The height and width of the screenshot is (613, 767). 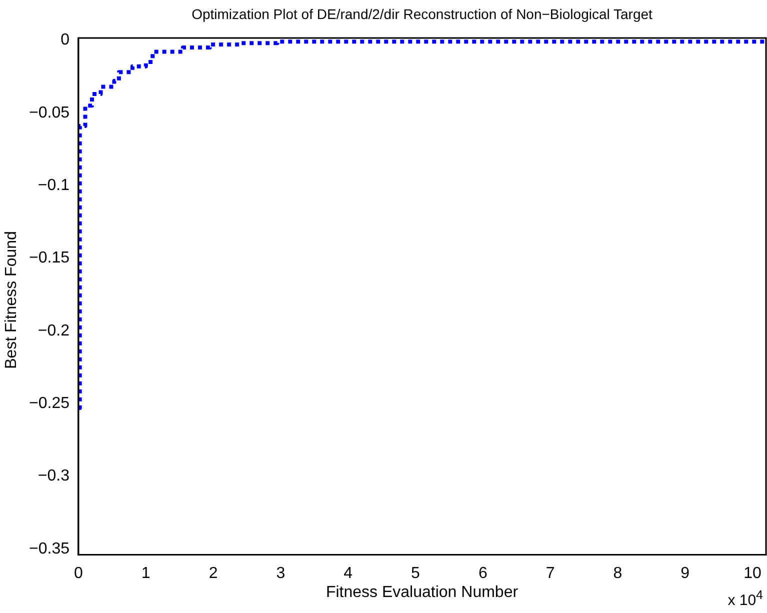 I want to click on x-tick-label: 1, so click(x=145, y=573).